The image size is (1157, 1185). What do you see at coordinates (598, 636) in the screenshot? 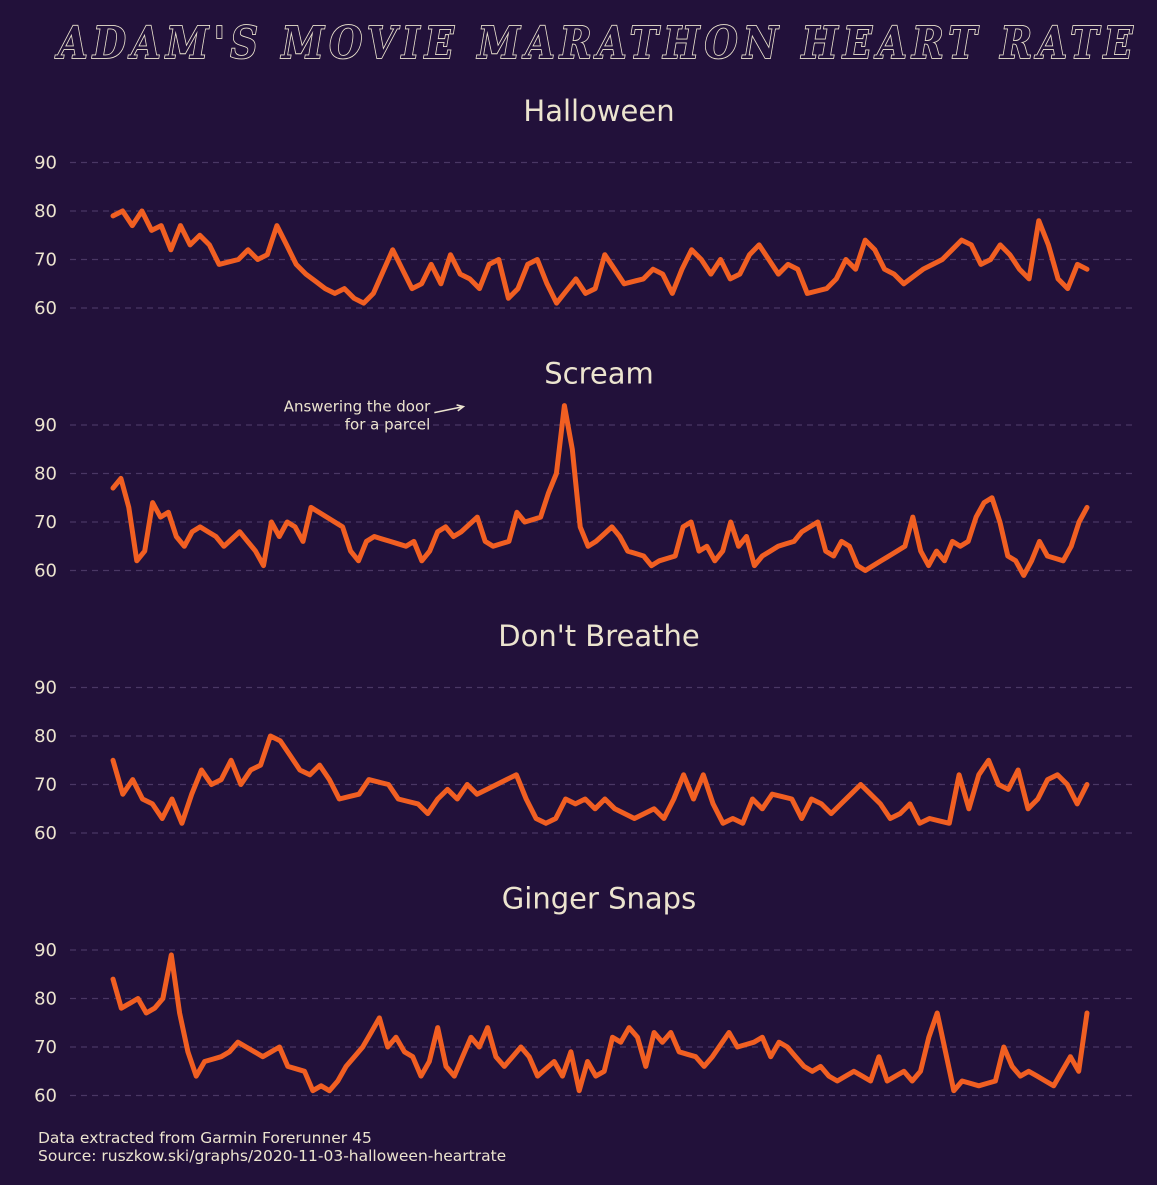
I see `panel-title: Don't Breathe` at bounding box center [598, 636].